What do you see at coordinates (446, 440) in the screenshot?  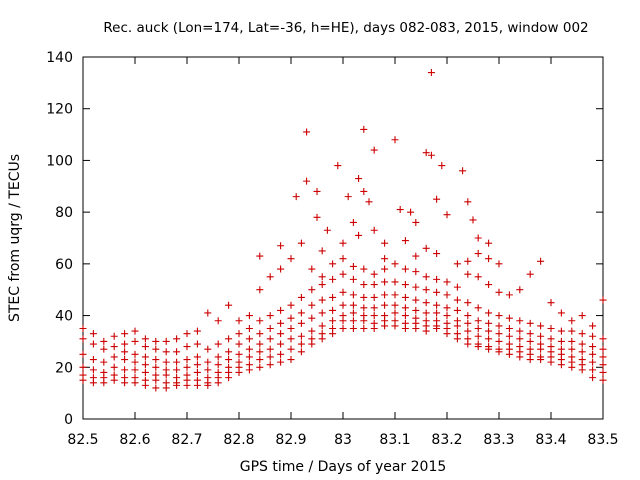 I see `x-tick-label: 83.2` at bounding box center [446, 440].